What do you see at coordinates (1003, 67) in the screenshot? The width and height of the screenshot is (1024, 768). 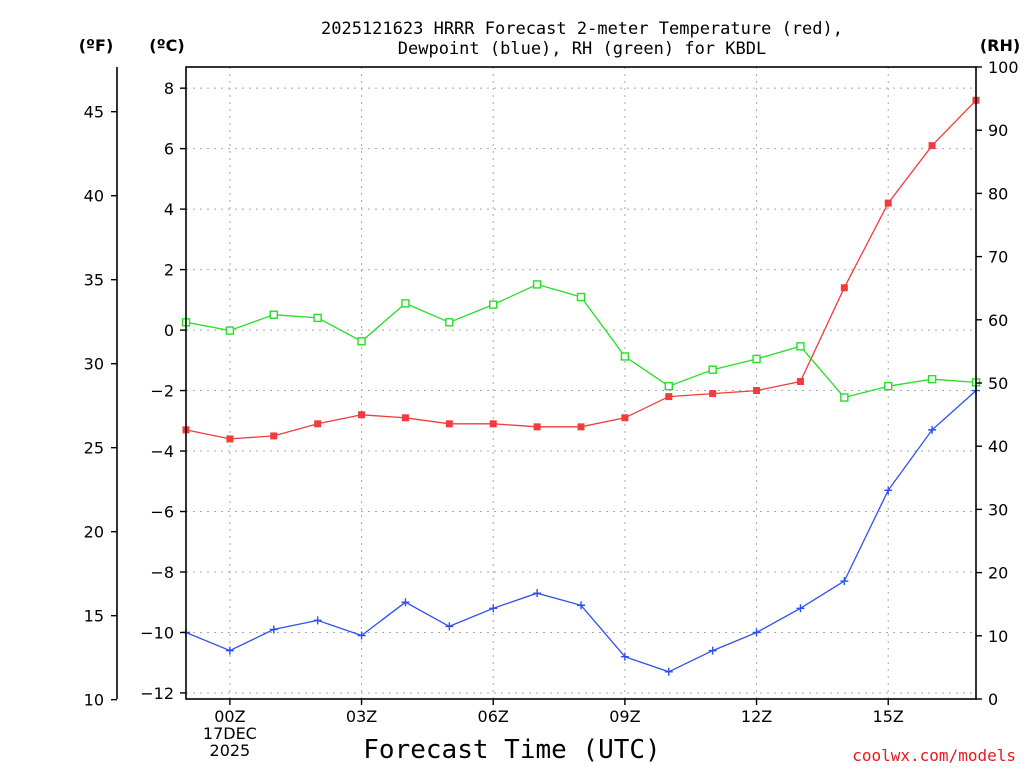 I see `rh-tick-label: 100` at bounding box center [1003, 67].